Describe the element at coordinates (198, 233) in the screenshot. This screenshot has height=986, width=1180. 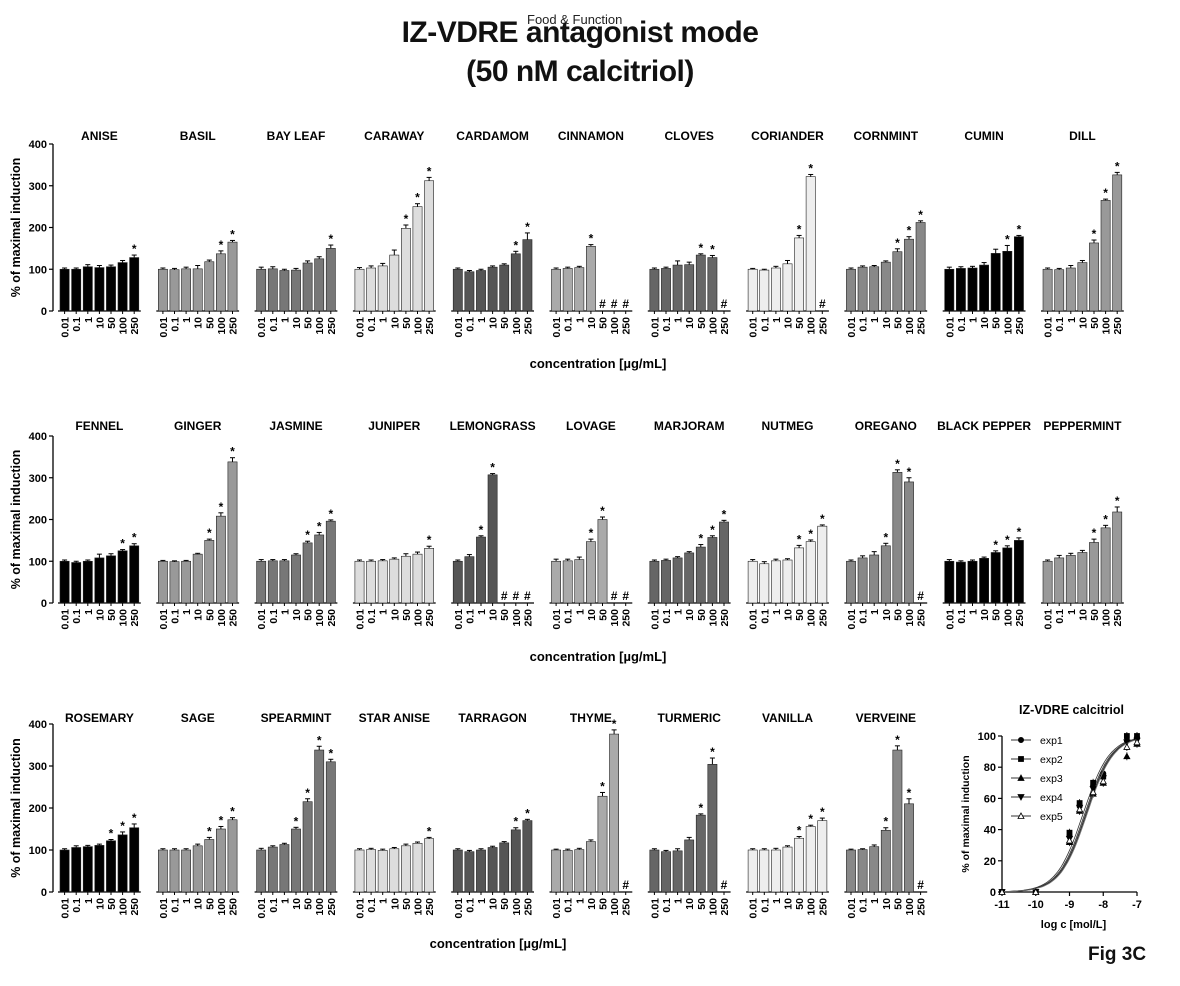
I see `group-basil: BASIL 0.01 0.1 1 10 50 * 100 * 250` at that location.